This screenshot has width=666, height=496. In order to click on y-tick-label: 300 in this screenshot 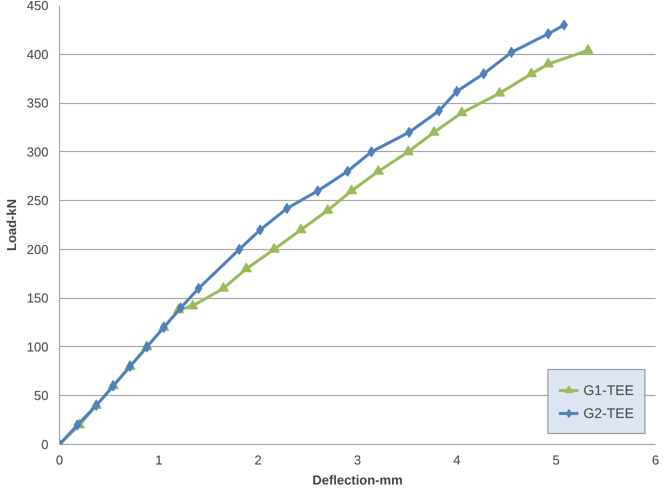, I will do `click(37, 152)`.